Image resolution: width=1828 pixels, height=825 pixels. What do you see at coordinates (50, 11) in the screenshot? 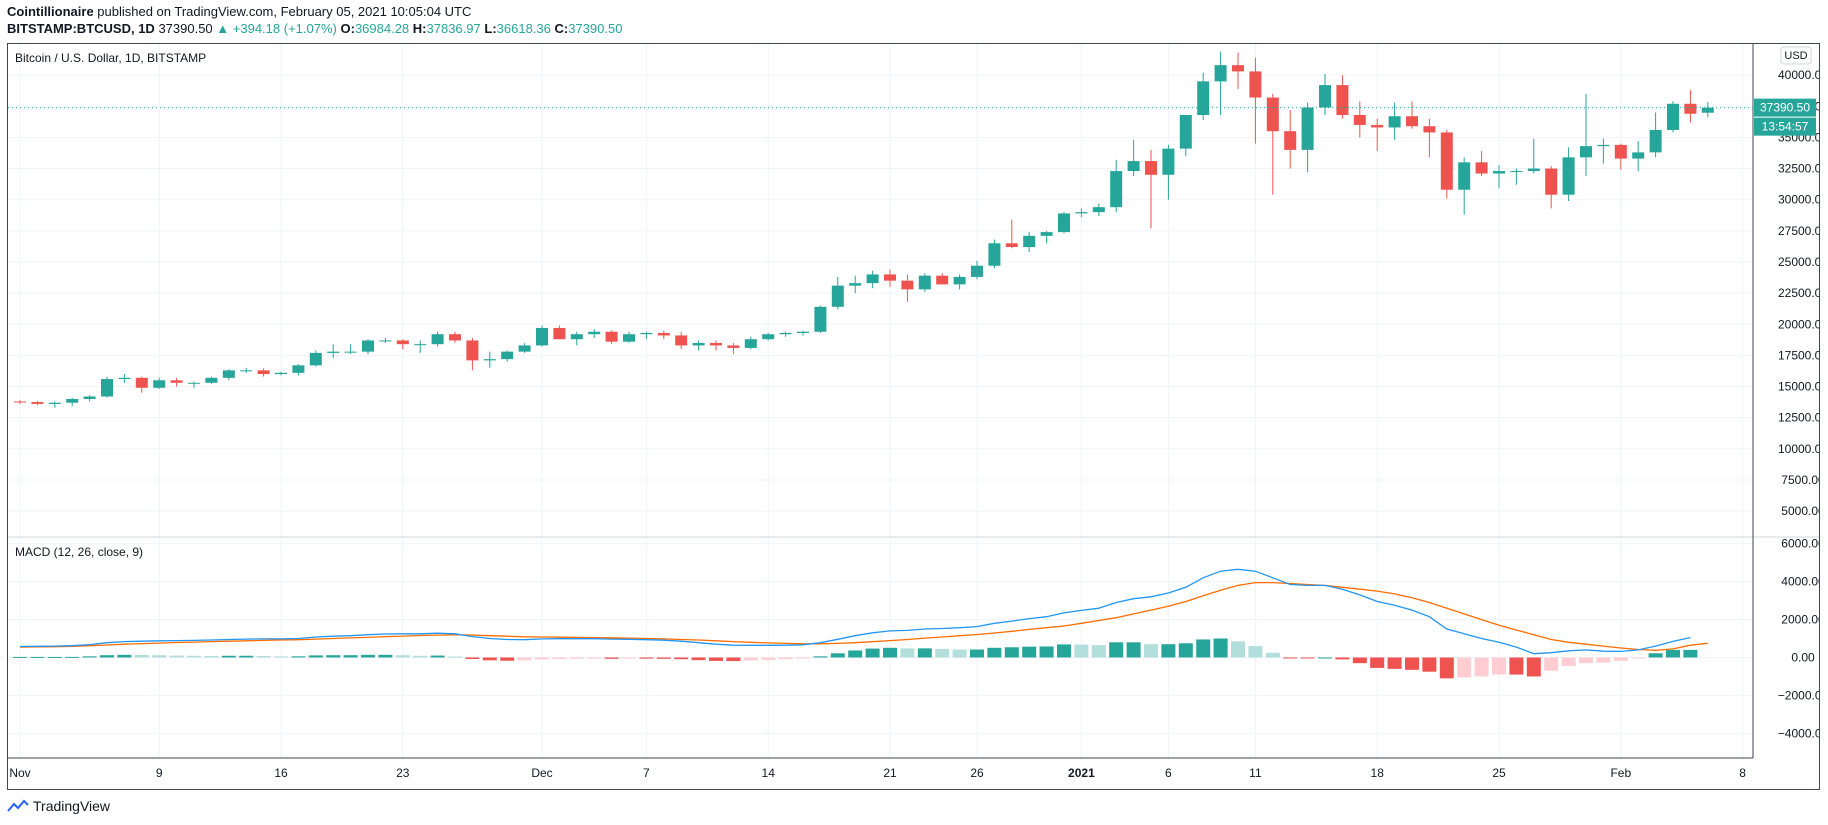
I see `author-name: Cointillionaire` at bounding box center [50, 11].